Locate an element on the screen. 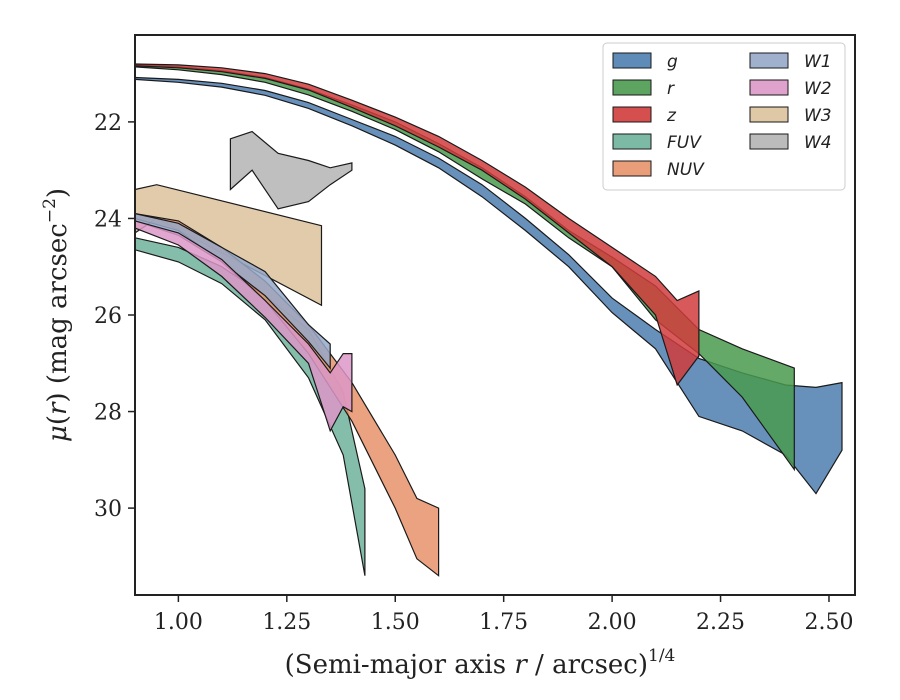  x-tick-label: 1.75 is located at coordinates (503, 622).